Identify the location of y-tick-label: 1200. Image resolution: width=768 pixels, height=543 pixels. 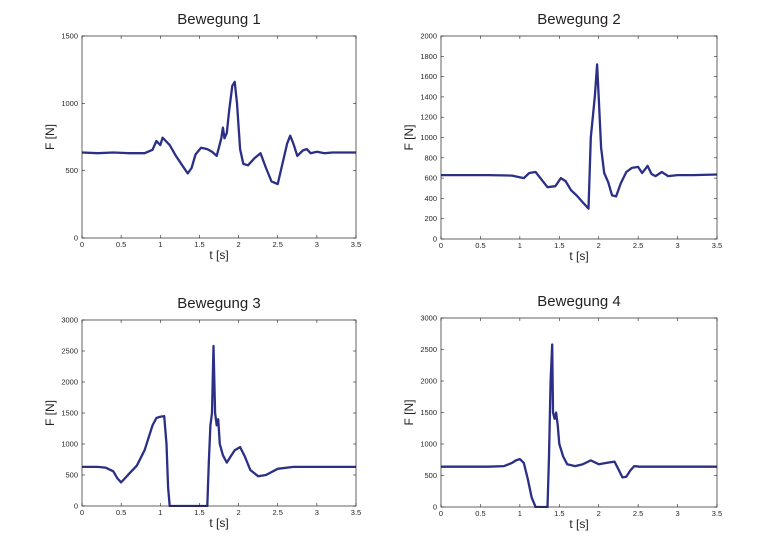
(428, 117).